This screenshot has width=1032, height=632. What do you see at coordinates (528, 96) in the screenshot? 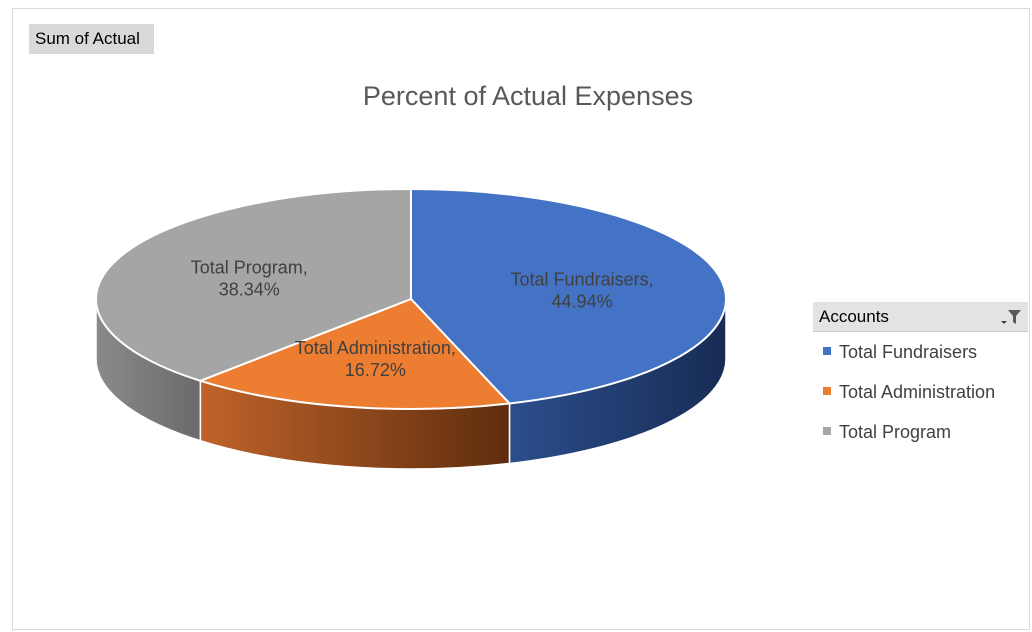
I see `chart-title: Percent of Actual Expenses` at bounding box center [528, 96].